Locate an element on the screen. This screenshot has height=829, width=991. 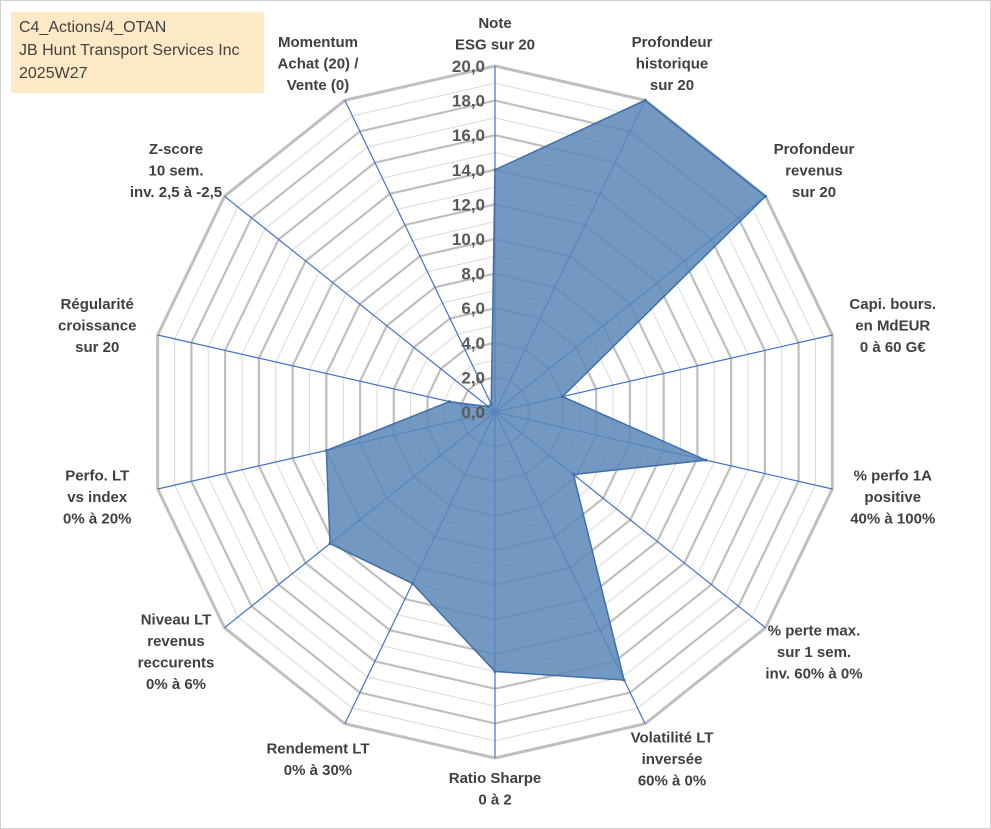
radar-category-label-line: positive is located at coordinates (892, 497).